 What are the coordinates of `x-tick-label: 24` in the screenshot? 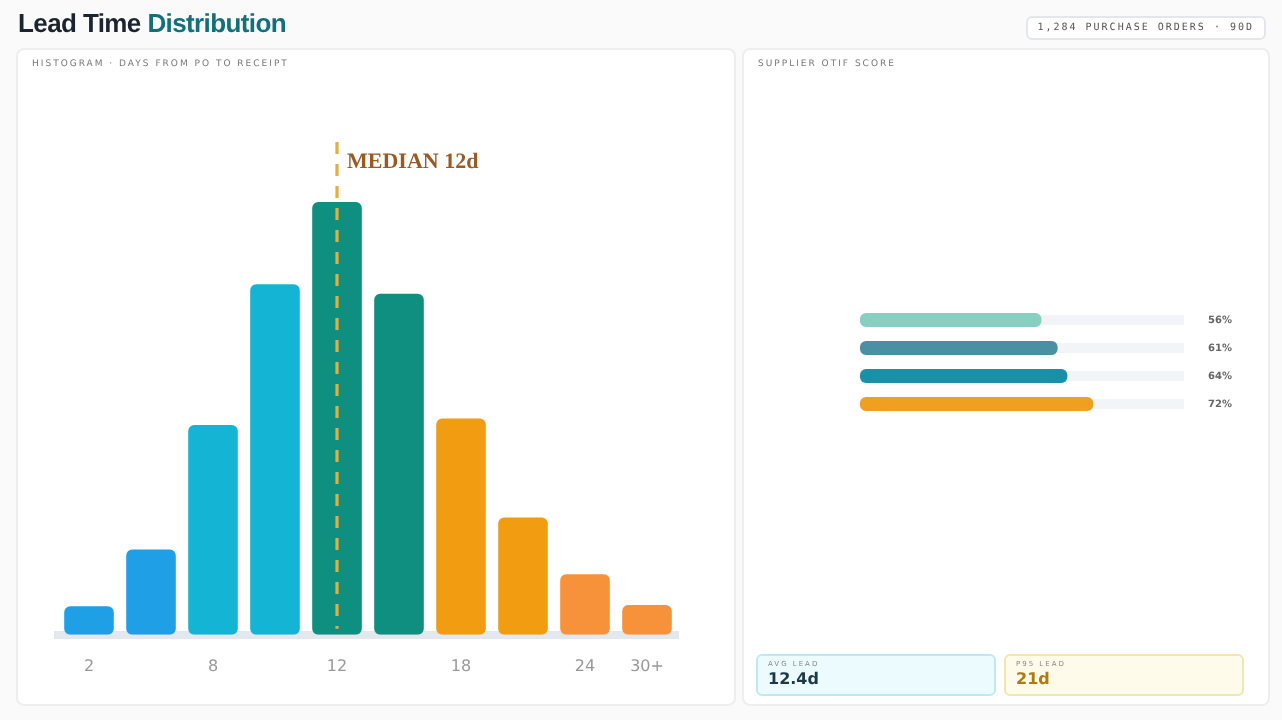 It's located at (585, 665).